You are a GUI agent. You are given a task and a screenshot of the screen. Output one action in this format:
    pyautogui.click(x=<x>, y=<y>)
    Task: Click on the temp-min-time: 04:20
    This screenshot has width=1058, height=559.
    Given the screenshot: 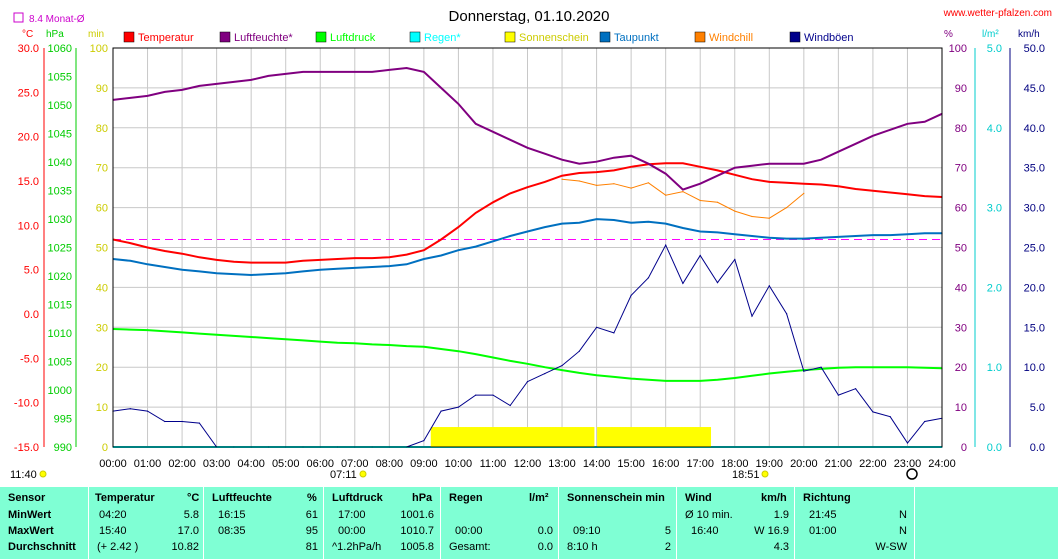 What is the action you would take?
    pyautogui.click(x=113, y=515)
    